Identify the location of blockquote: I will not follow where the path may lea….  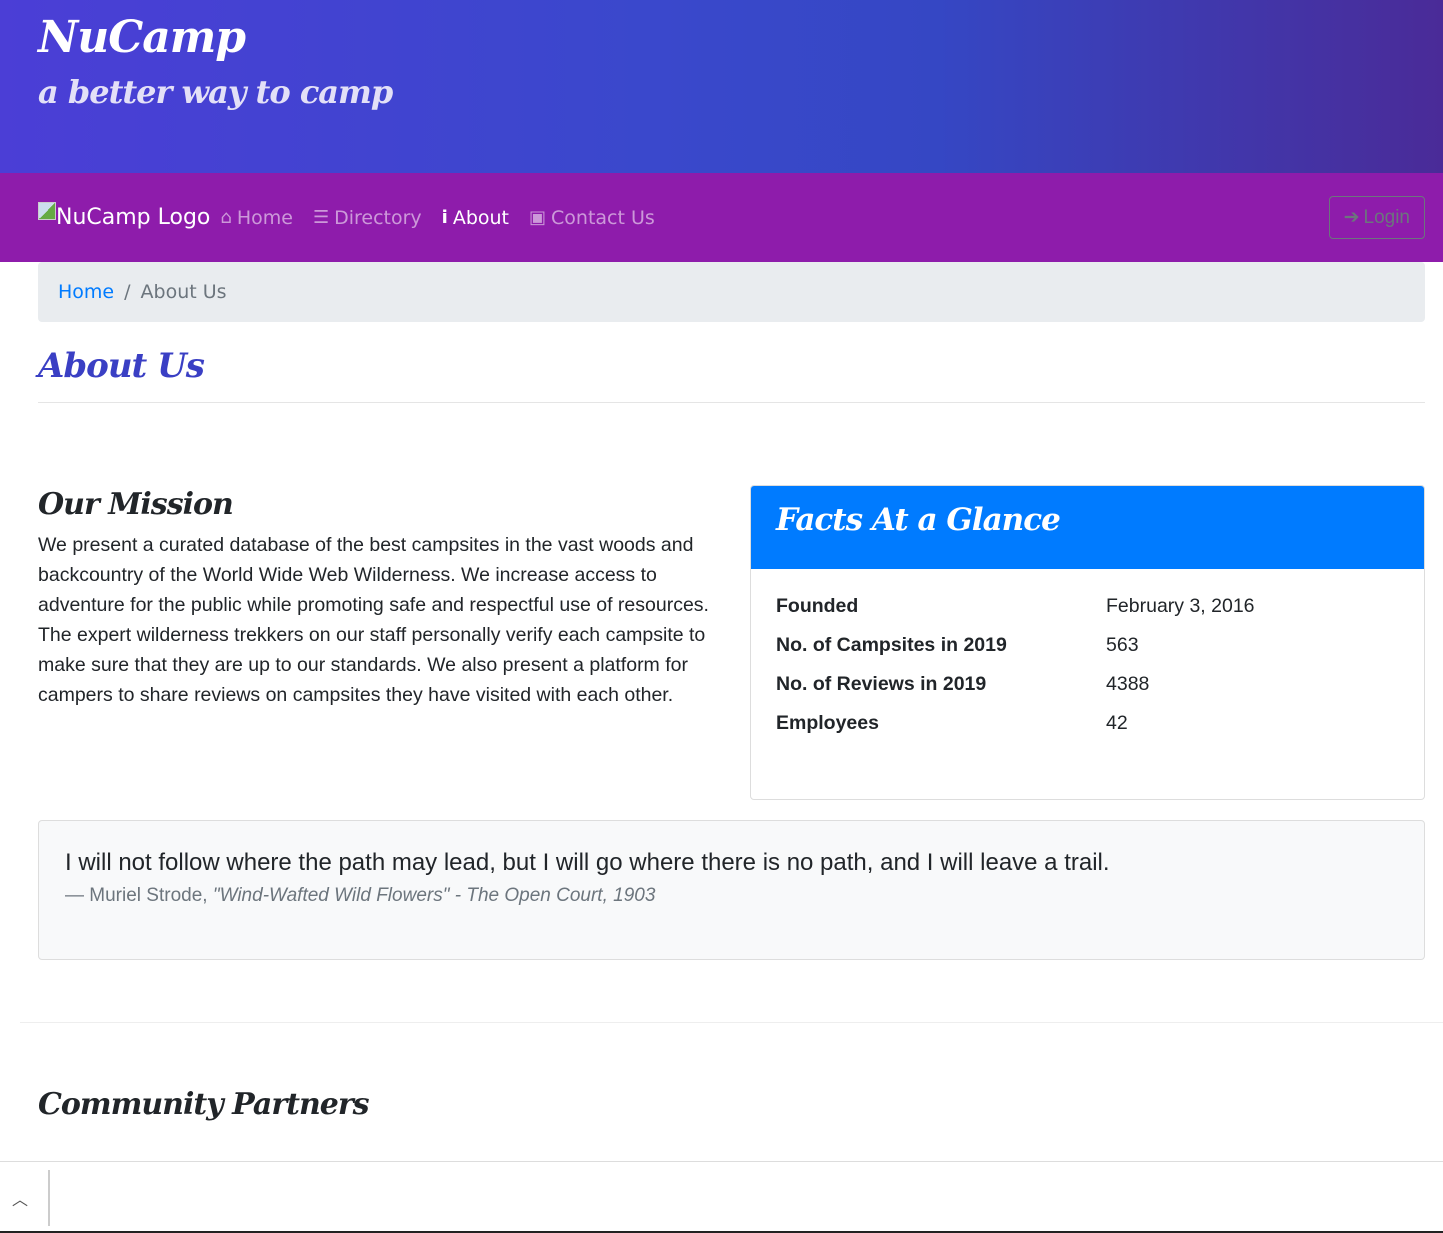
(731, 890).